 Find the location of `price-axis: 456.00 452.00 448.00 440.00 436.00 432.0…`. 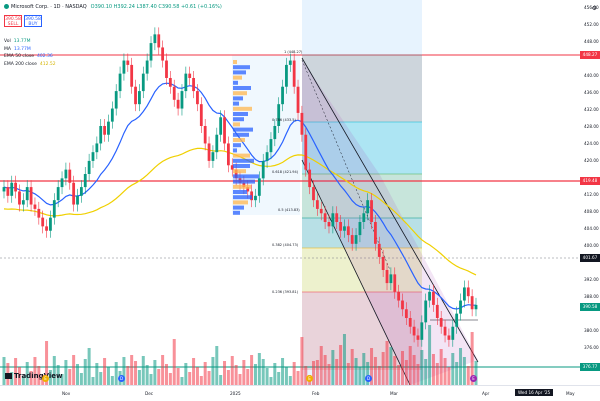

price-axis: 456.00 452.00 448.00 440.00 436.00 432.0… is located at coordinates (590, 192).